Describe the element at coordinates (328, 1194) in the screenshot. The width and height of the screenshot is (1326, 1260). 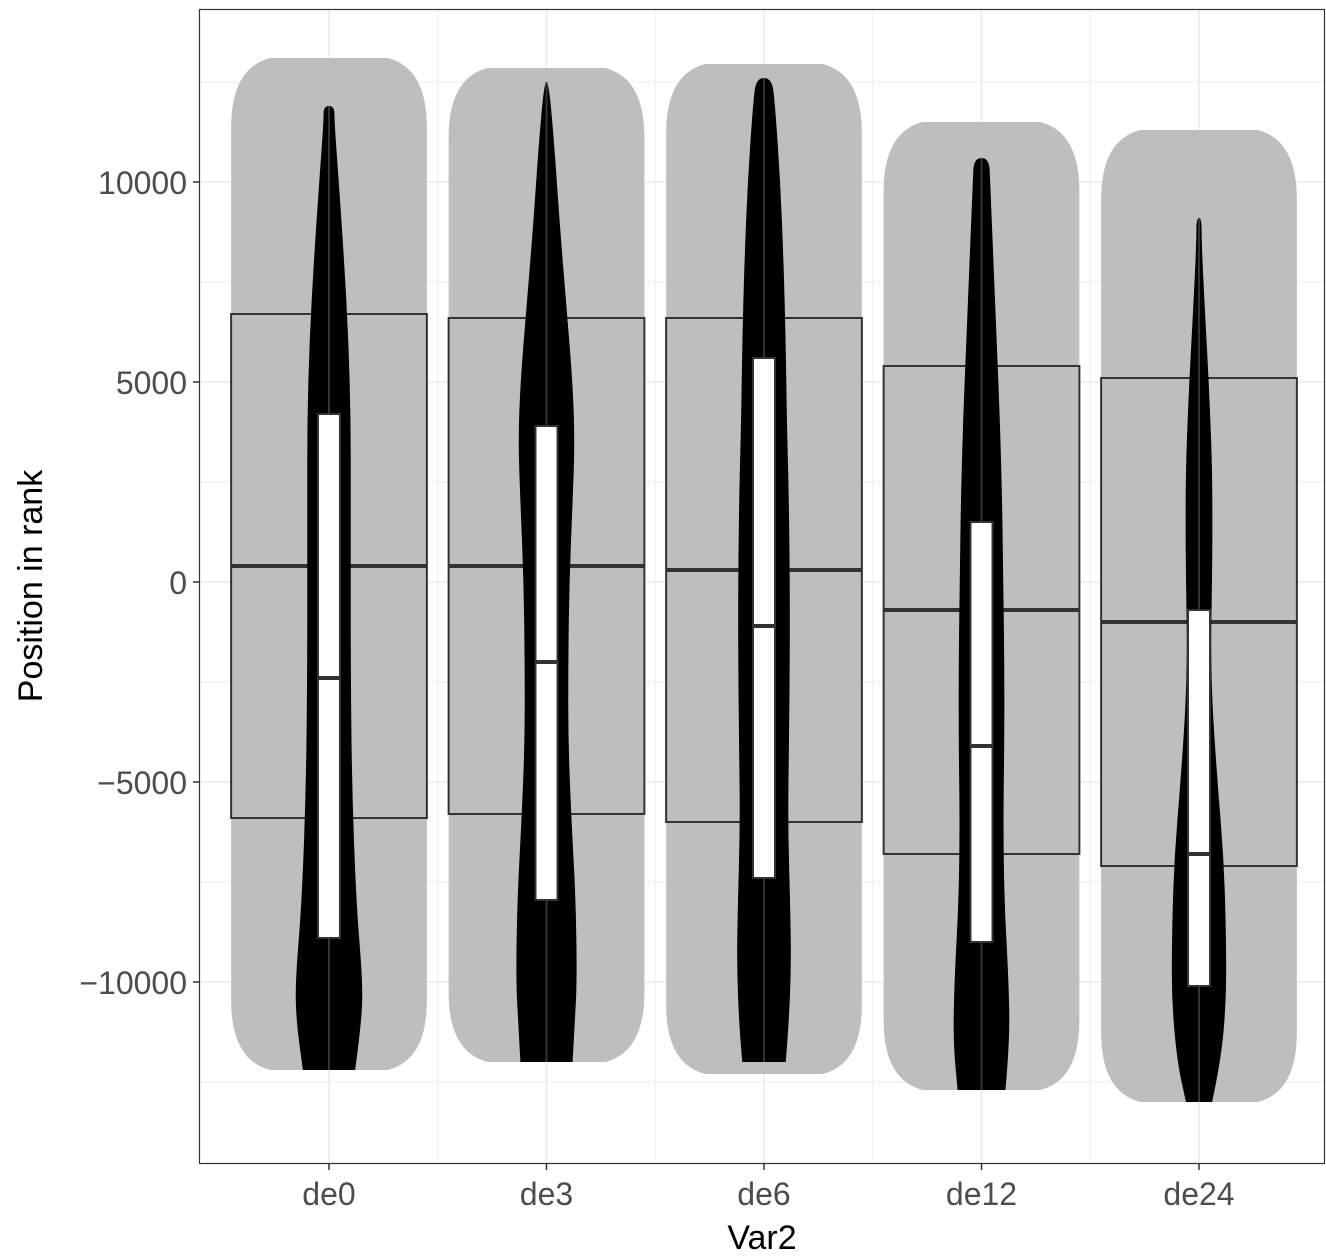
I see `x-tick-label: de0` at that location.